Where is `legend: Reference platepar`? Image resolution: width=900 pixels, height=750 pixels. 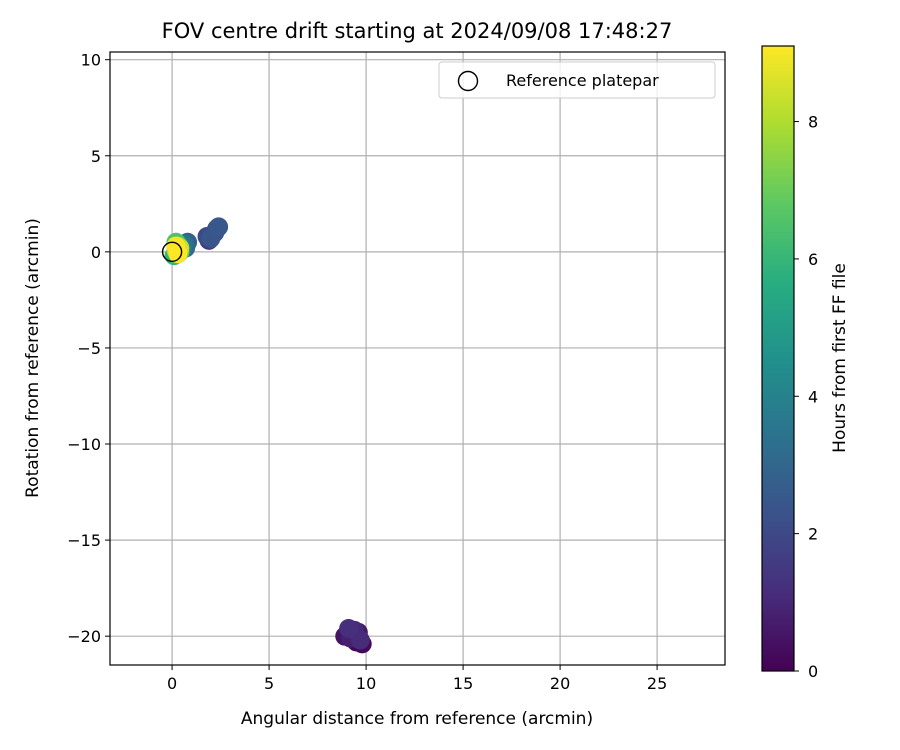
legend: Reference platepar is located at coordinates (577, 80).